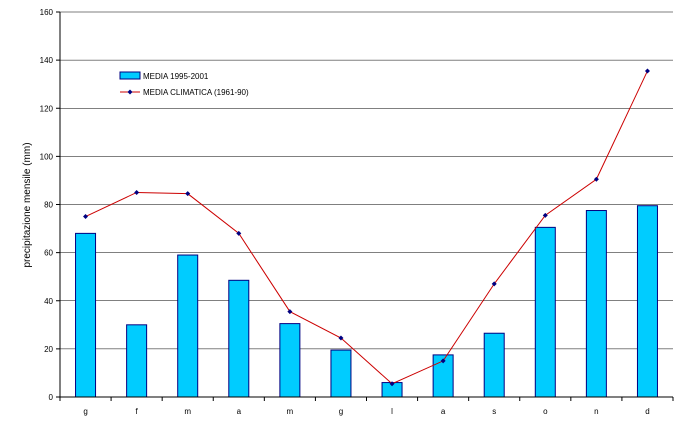  What do you see at coordinates (48, 301) in the screenshot?
I see `y-tick-label: 40` at bounding box center [48, 301].